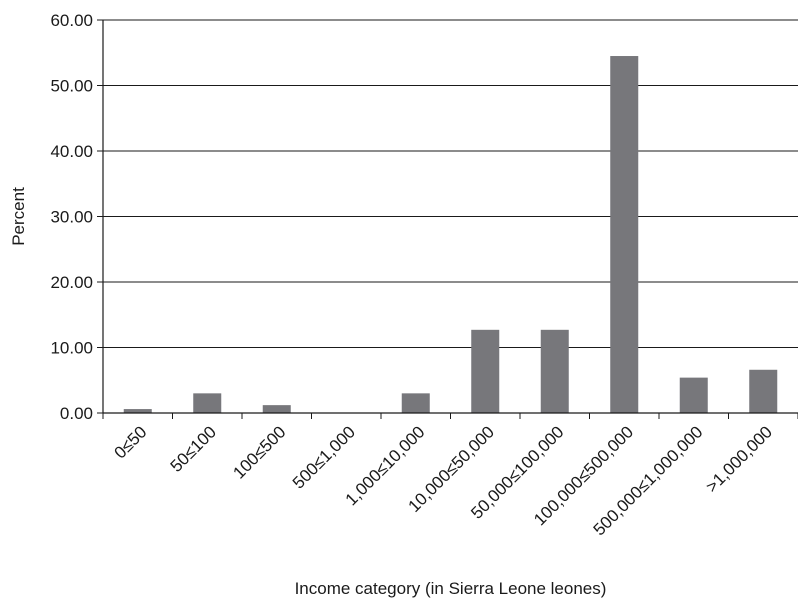 This screenshot has width=798, height=598. Describe the element at coordinates (71, 217) in the screenshot. I see `y-tick-label: 30.00` at that location.